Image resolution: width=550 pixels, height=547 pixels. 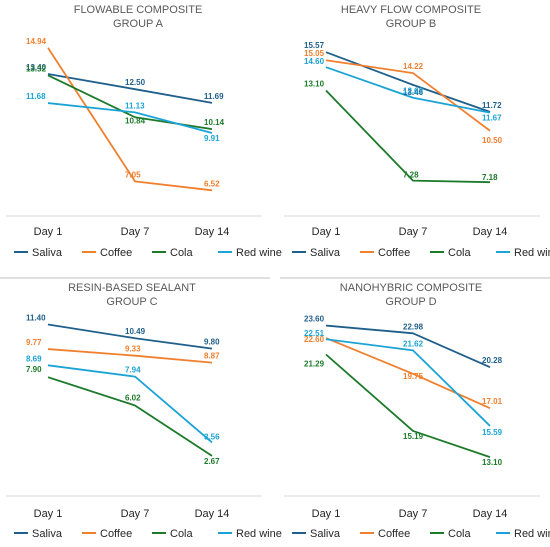 I want to click on data-label-coffee: 9.33, so click(x=133, y=349).